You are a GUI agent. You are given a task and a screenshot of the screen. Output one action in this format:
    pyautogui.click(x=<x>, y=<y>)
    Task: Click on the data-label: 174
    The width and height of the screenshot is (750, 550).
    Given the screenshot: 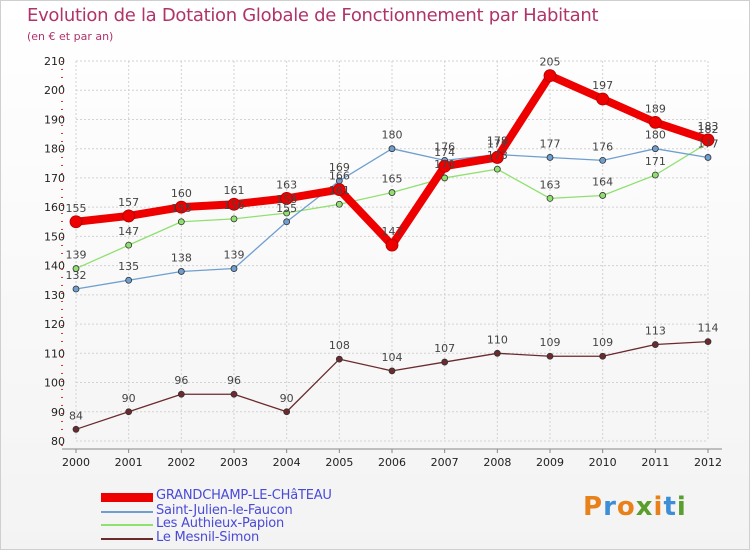 What is the action you would take?
    pyautogui.click(x=444, y=152)
    